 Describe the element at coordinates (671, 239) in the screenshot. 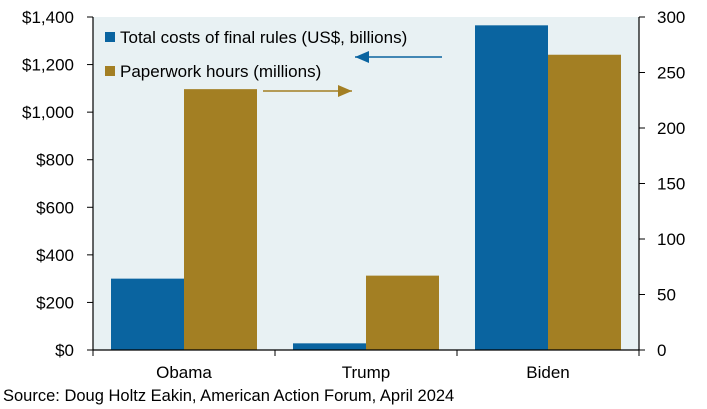

I see `y-right-tick-label: 100` at that location.